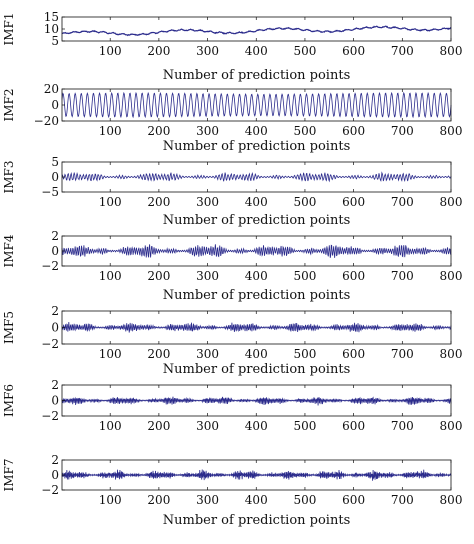 This screenshot has height=544, width=474. I want to click on y-tick-label: 10, so click(51, 29).